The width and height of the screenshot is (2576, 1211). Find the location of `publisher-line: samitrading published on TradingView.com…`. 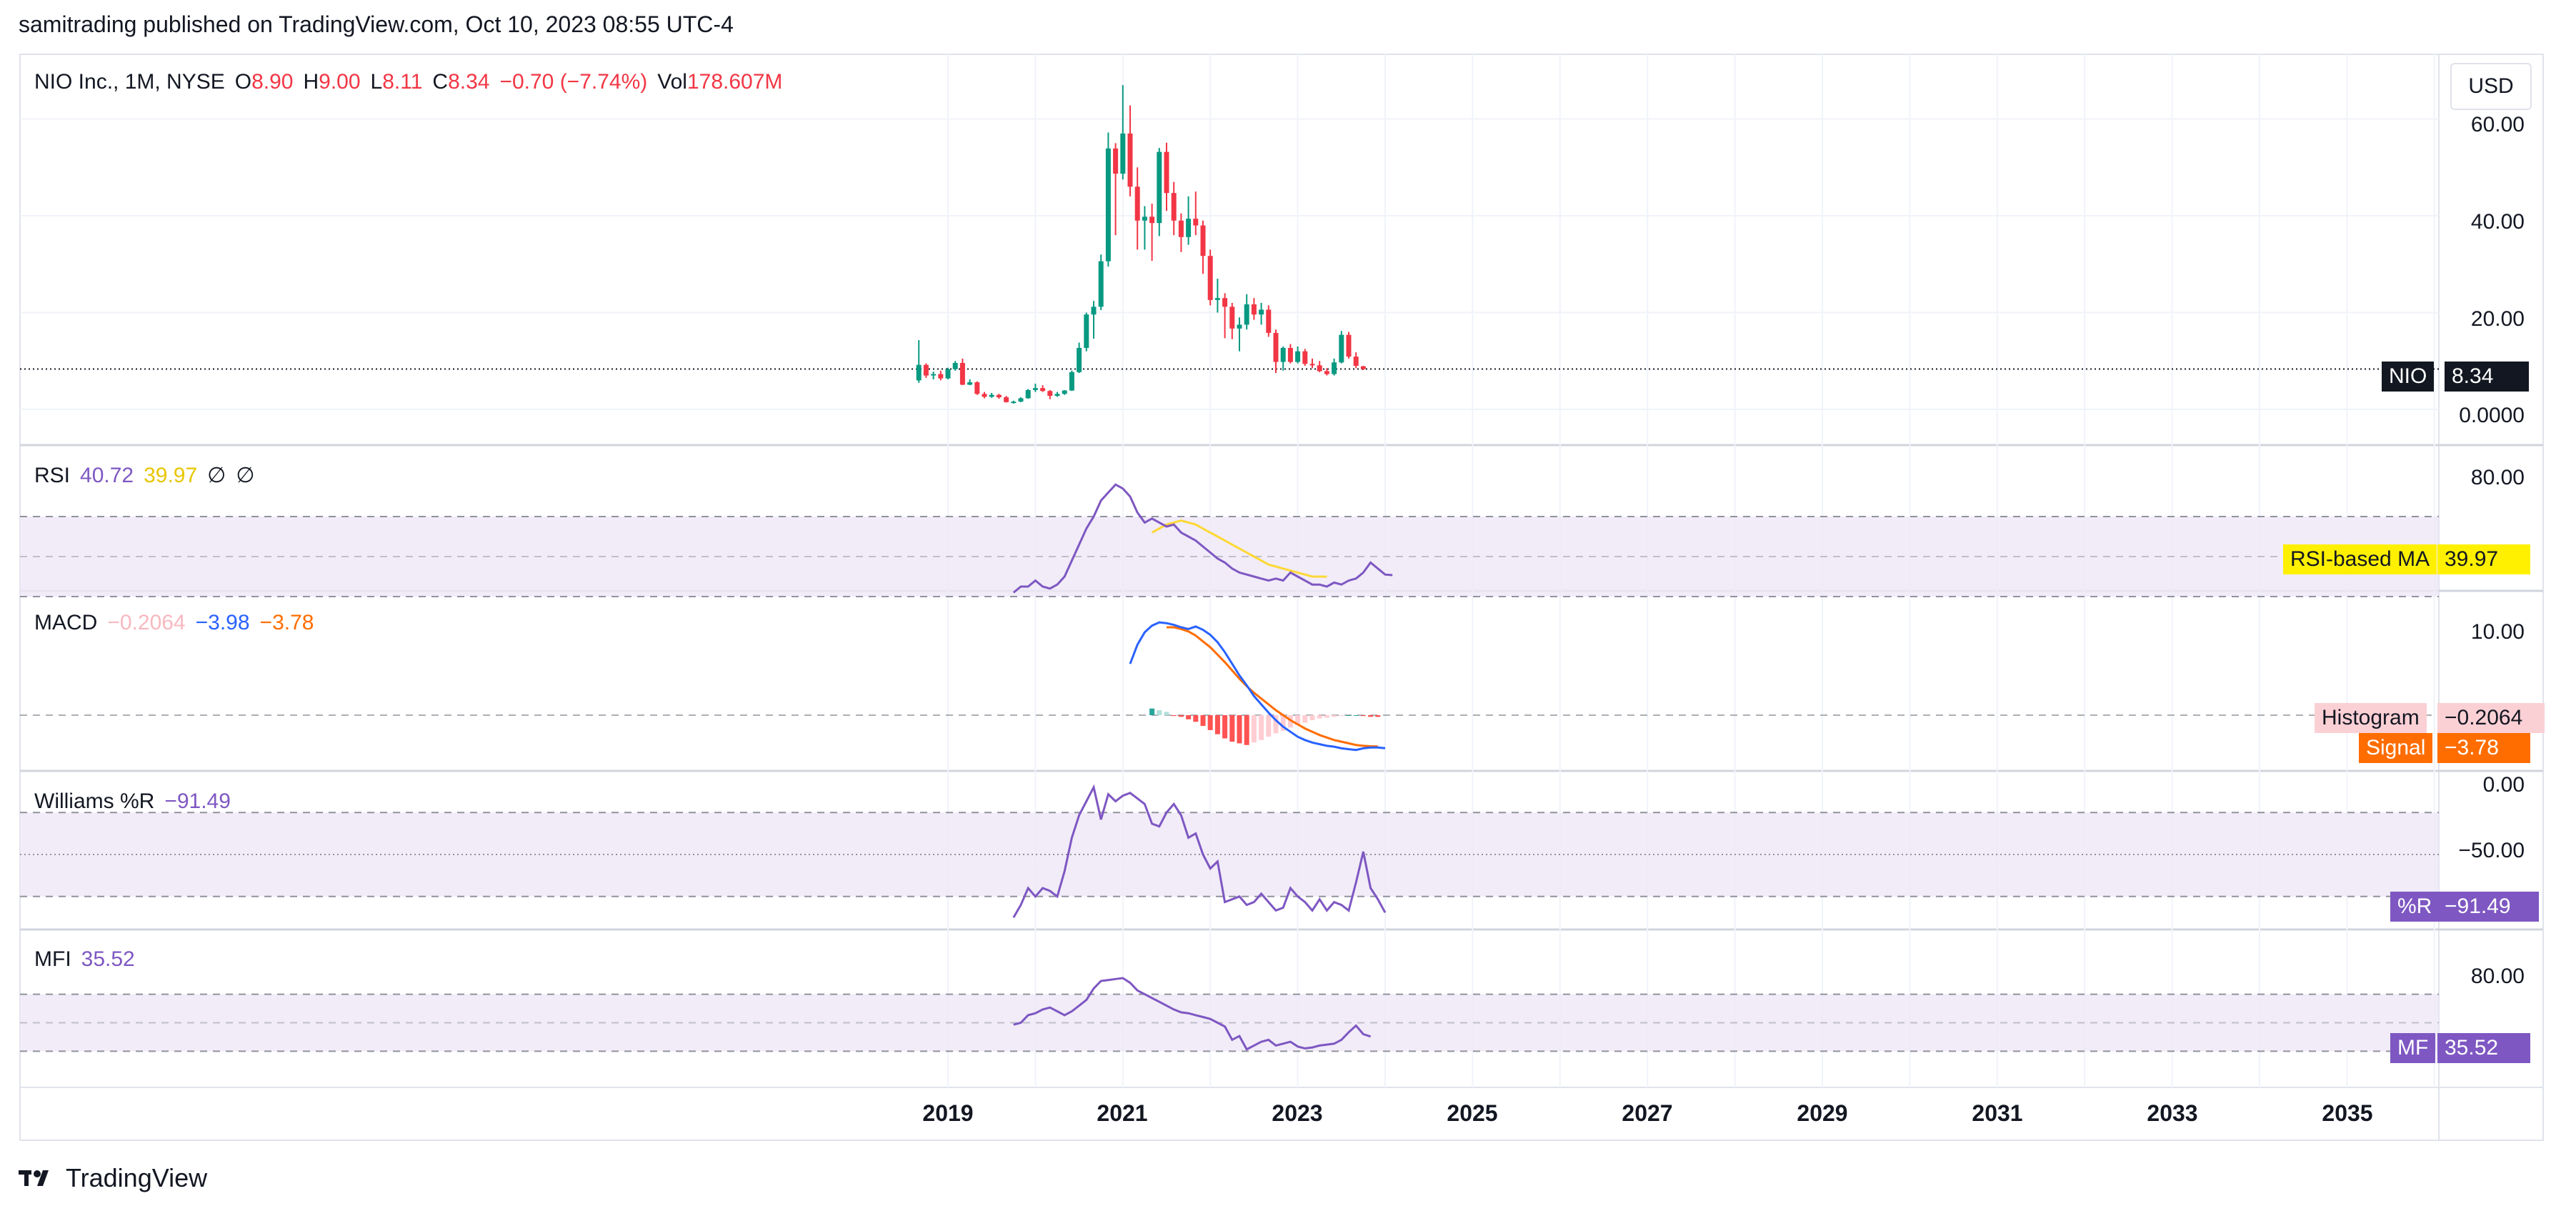

publisher-line: samitrading published on TradingView.com… is located at coordinates (377, 24).